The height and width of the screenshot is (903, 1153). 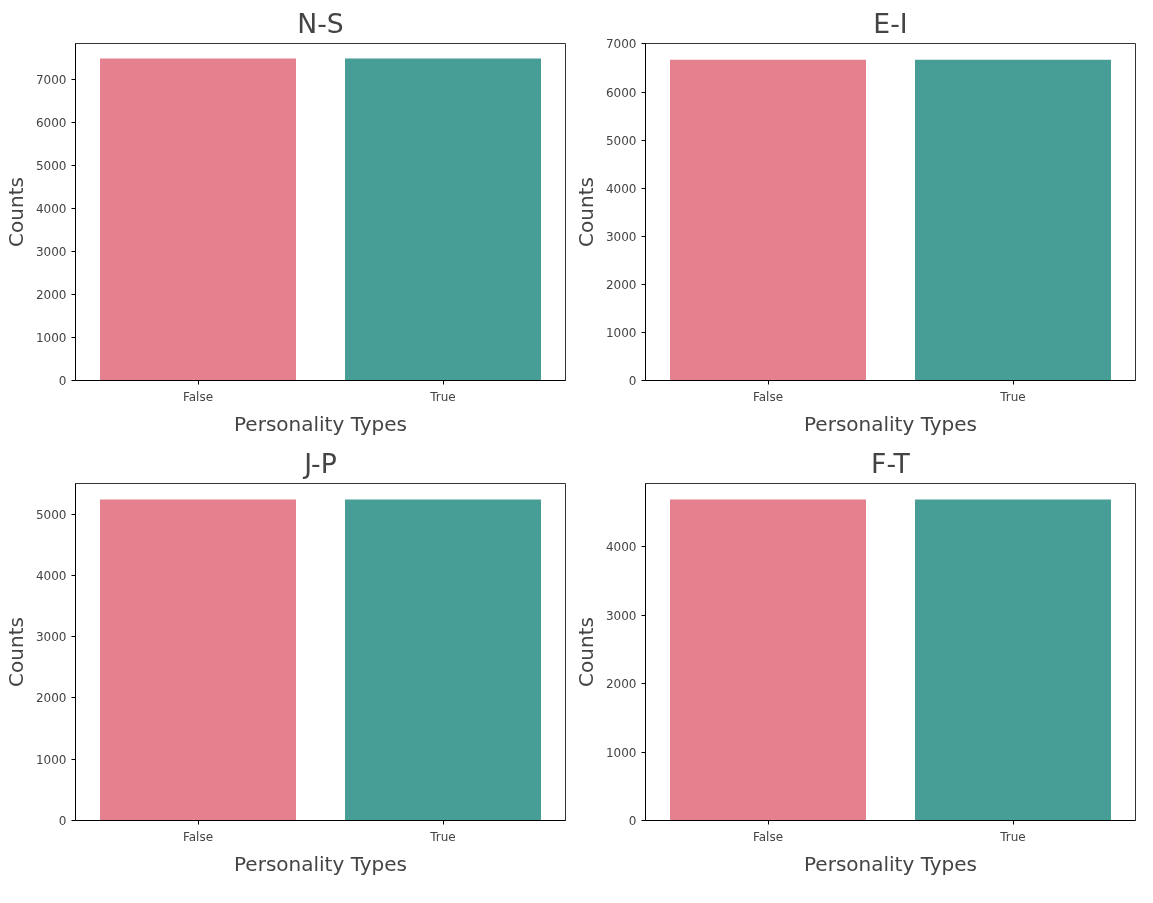 What do you see at coordinates (890, 23) in the screenshot?
I see `chart-title: E-I` at bounding box center [890, 23].